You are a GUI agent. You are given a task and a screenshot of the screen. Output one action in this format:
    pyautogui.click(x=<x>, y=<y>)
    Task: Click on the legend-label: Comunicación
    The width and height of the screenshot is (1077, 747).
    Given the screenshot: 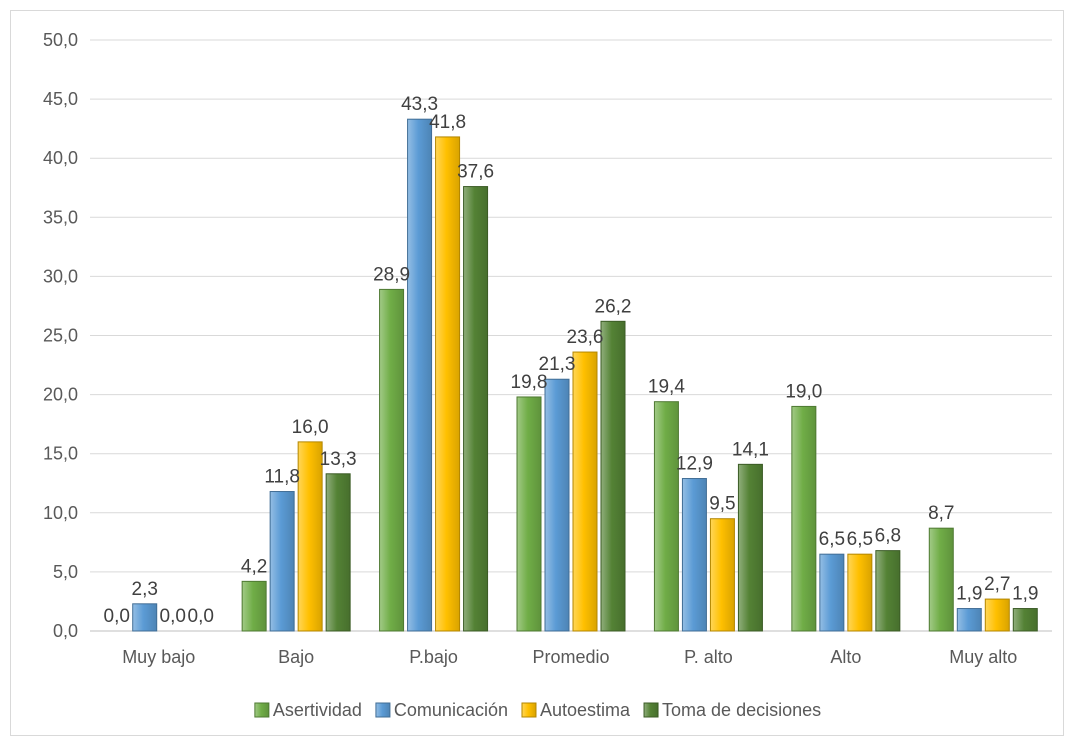 What is the action you would take?
    pyautogui.click(x=451, y=710)
    